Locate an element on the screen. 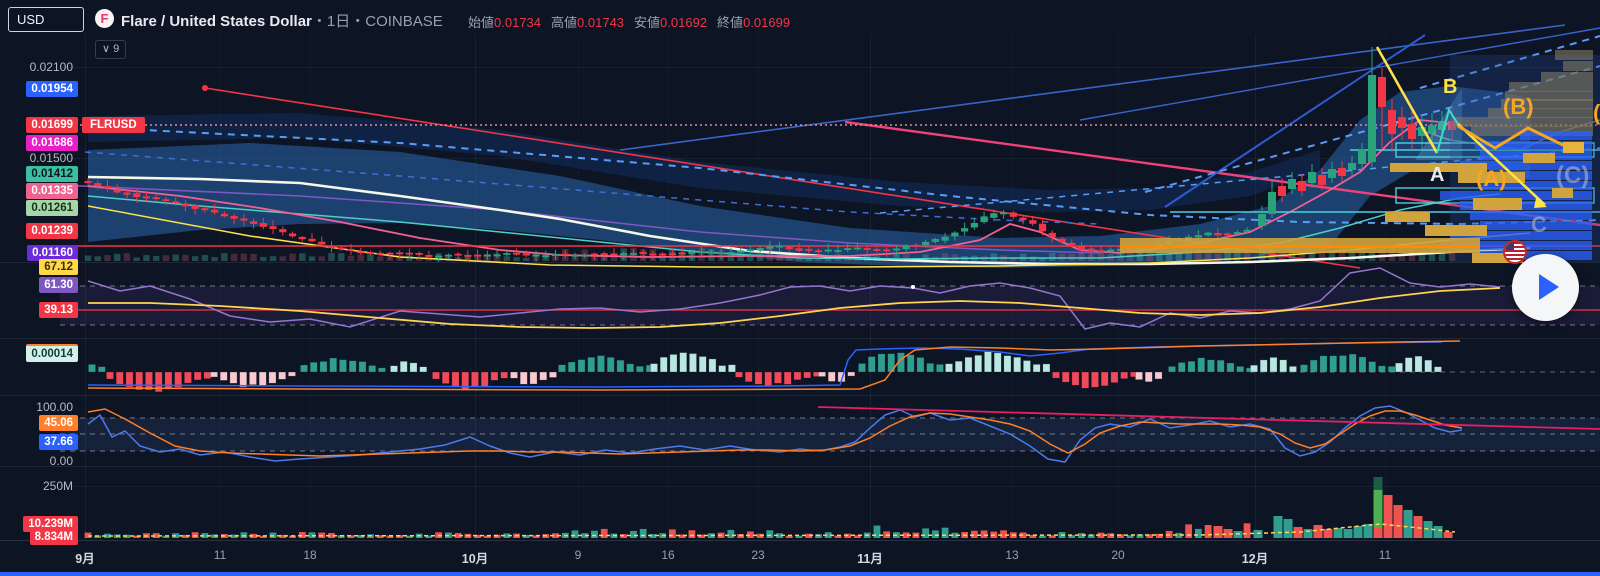 The image size is (1600, 576). price-label-badge: 0.01239 is located at coordinates (52, 231).